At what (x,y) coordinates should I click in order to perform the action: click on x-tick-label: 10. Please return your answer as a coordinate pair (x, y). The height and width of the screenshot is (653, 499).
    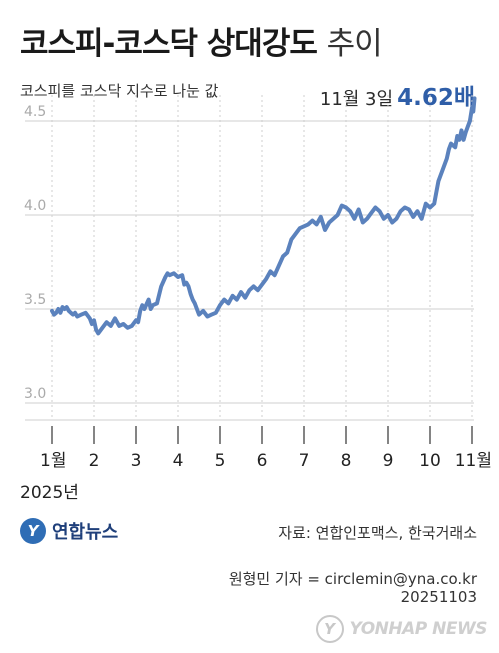
    Looking at the image, I should click on (430, 460).